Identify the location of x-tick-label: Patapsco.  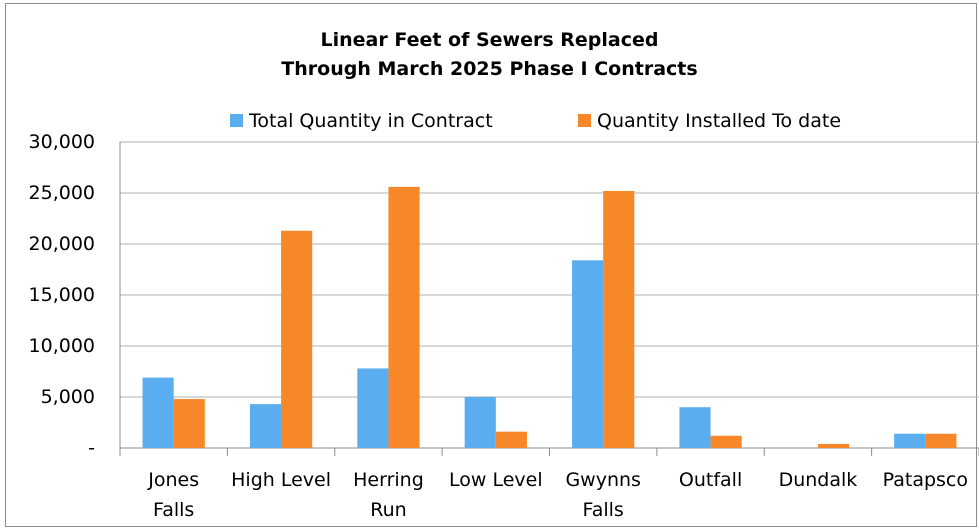
(925, 480).